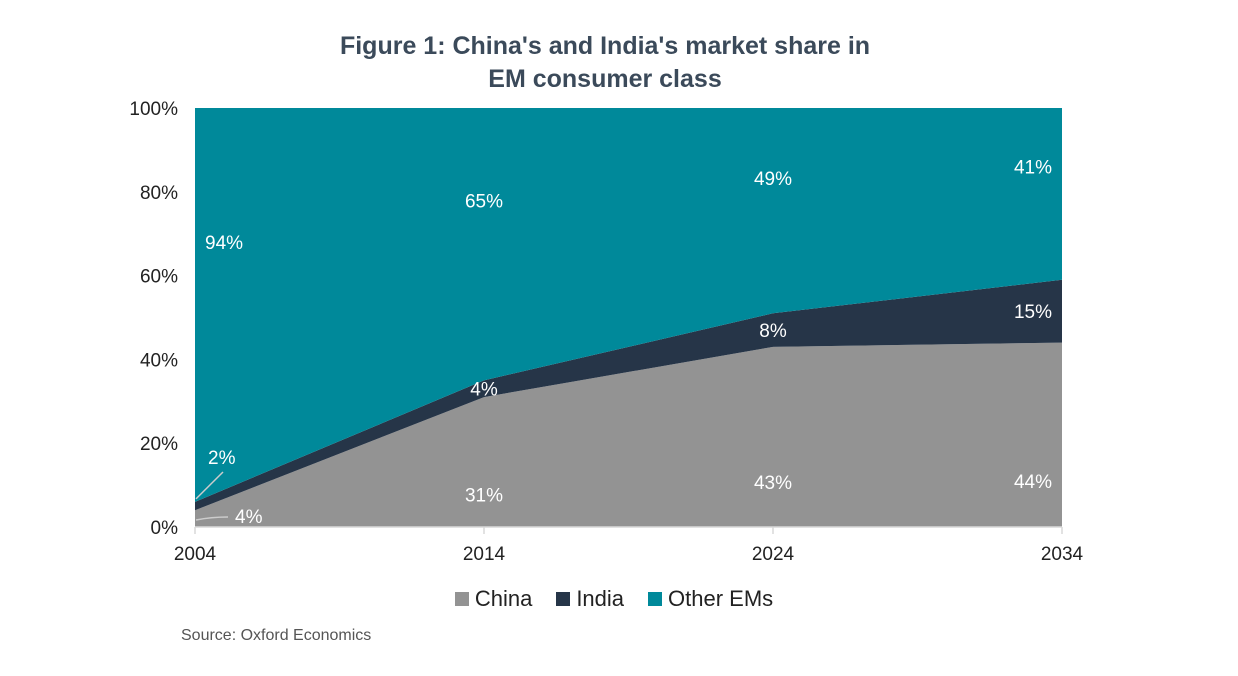 The height and width of the screenshot is (676, 1238). I want to click on legend-item-china: China, so click(493, 599).